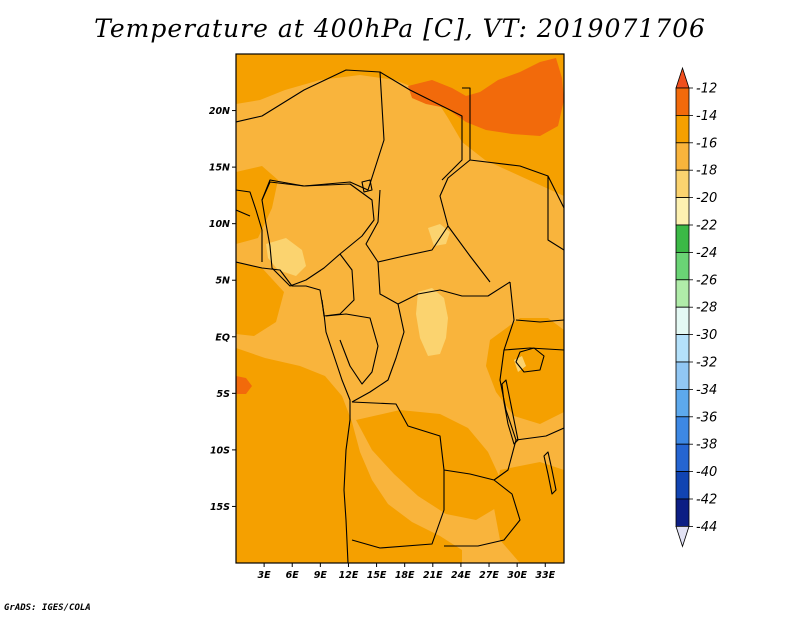 The image size is (800, 618). Describe the element at coordinates (439, 235) in the screenshot. I see `field-region-cool-car` at that location.